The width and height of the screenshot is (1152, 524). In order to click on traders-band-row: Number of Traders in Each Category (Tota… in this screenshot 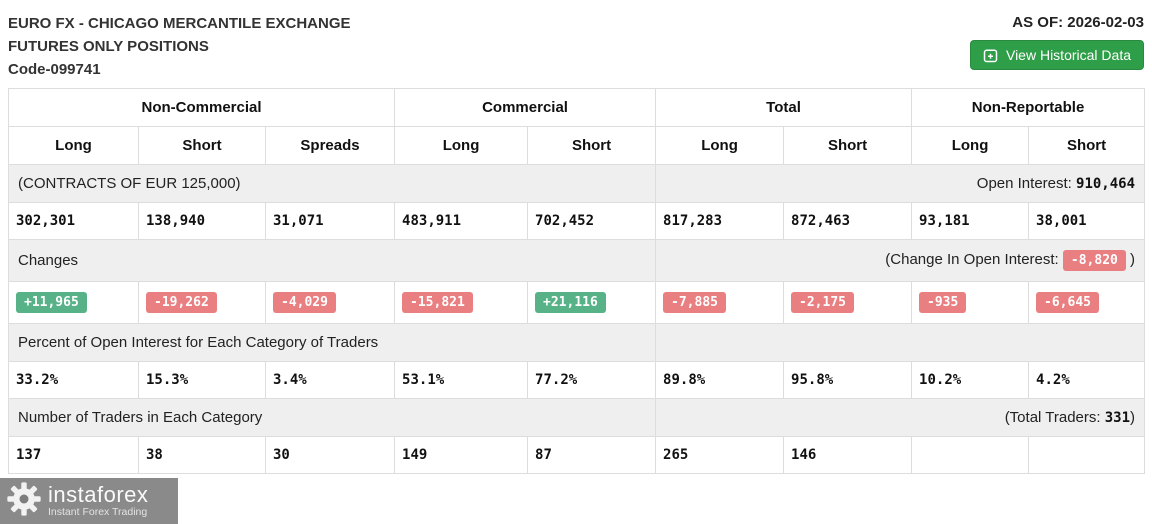, I will do `click(576, 417)`.